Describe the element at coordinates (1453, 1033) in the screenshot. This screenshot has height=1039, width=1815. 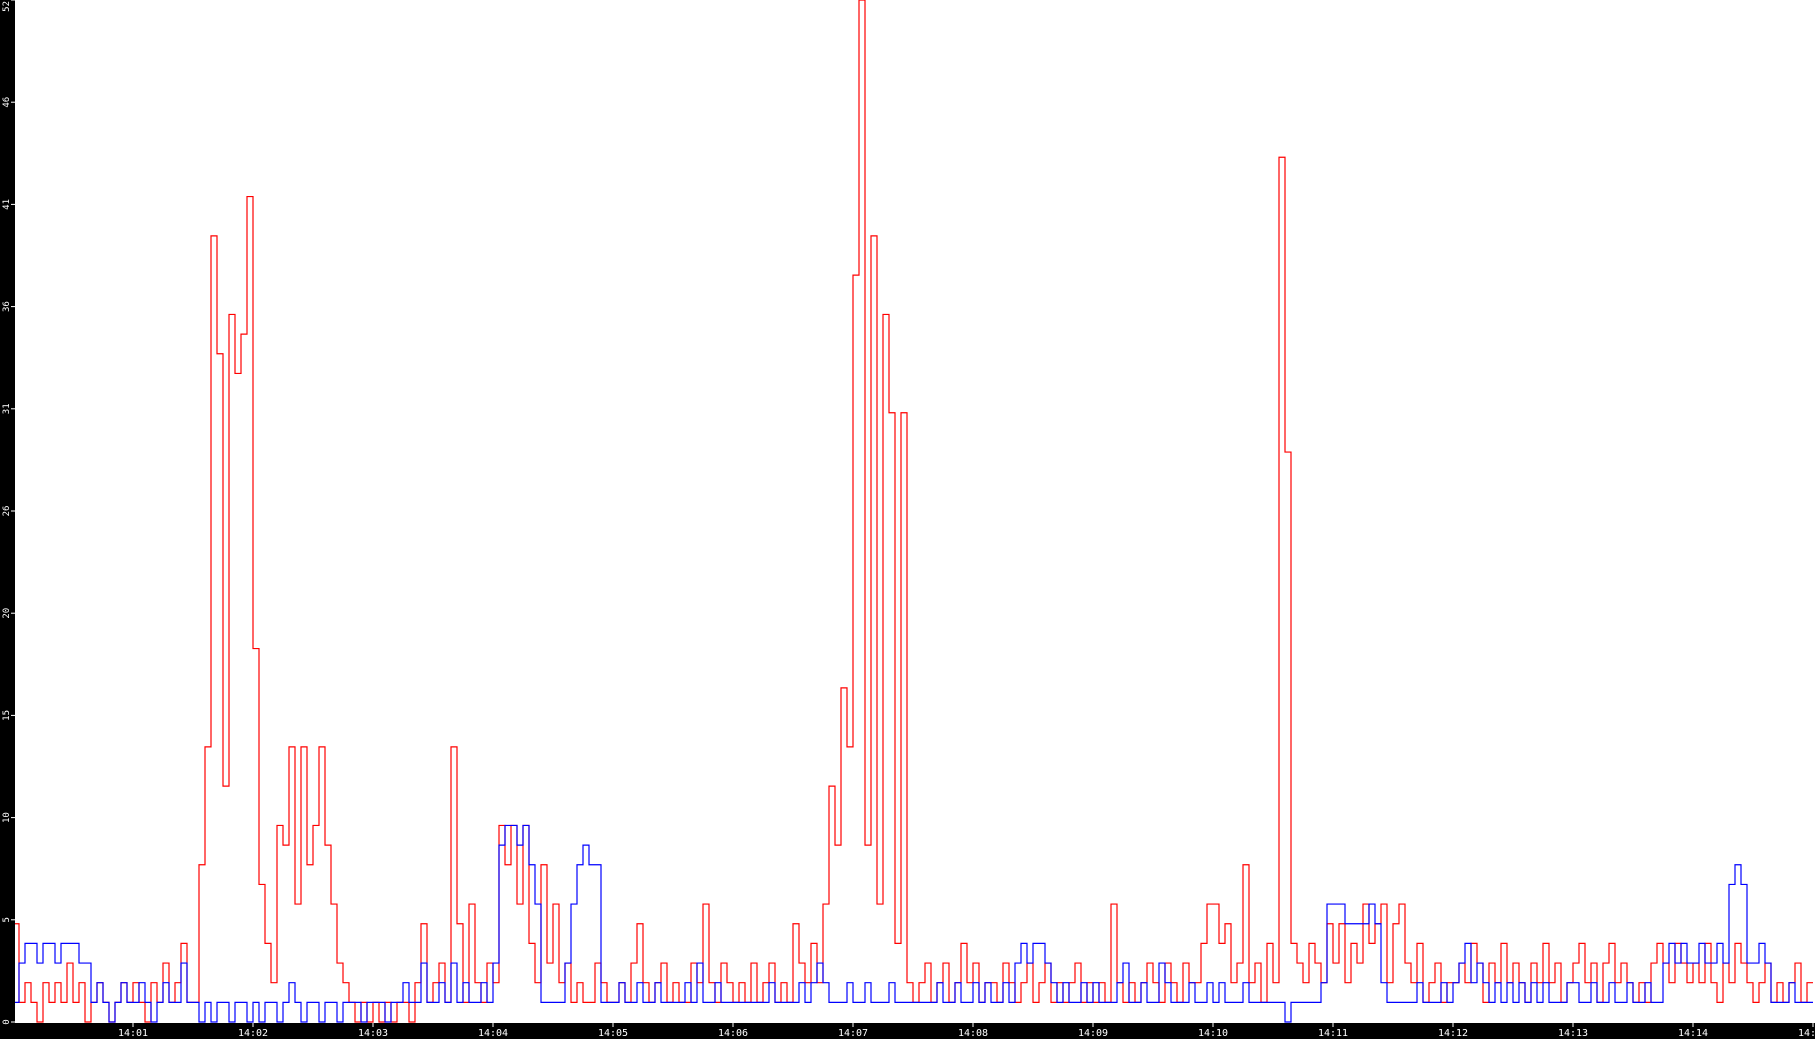
I see `x-tick-label: 14:12` at that location.